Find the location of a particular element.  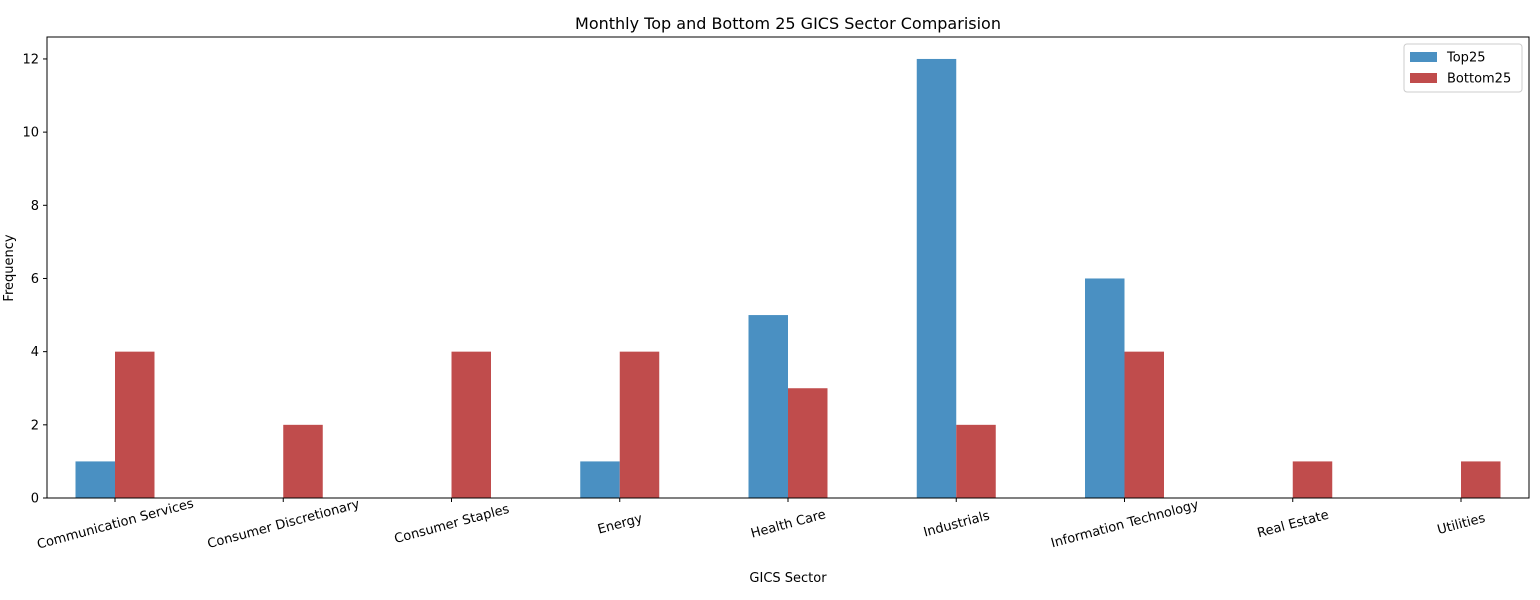

y-ticks-group: 0 2 4 6 8 10 12 is located at coordinates (34, 279).